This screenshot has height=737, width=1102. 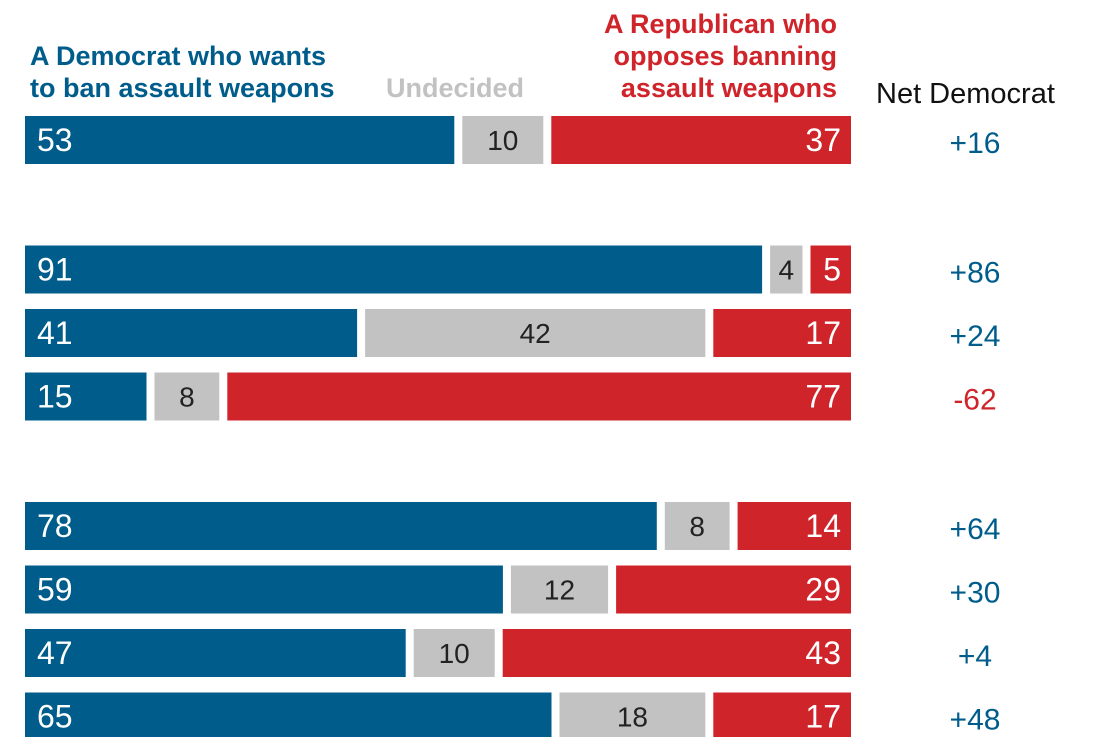 I want to click on label-republican-g2-r3: 17, so click(x=823, y=717).